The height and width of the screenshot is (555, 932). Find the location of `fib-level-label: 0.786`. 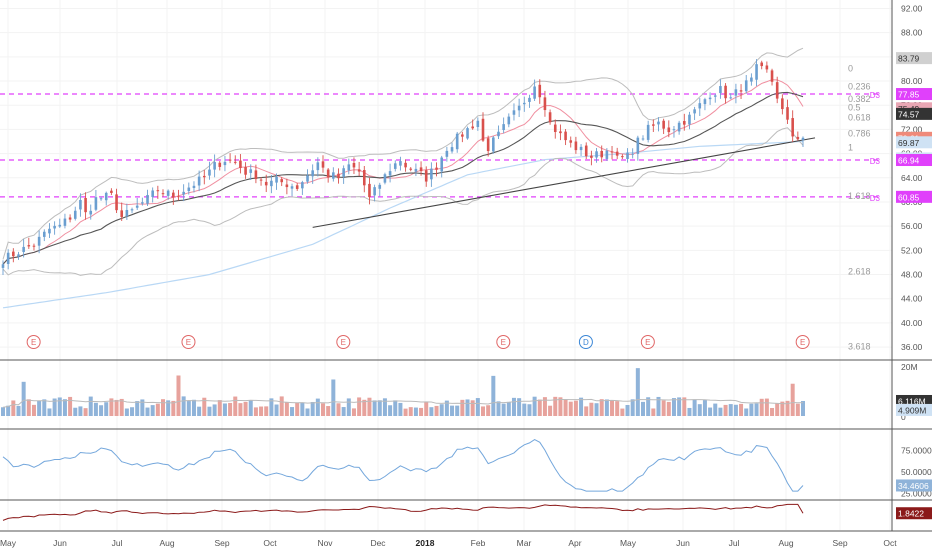

fib-level-label: 0.786 is located at coordinates (859, 134).